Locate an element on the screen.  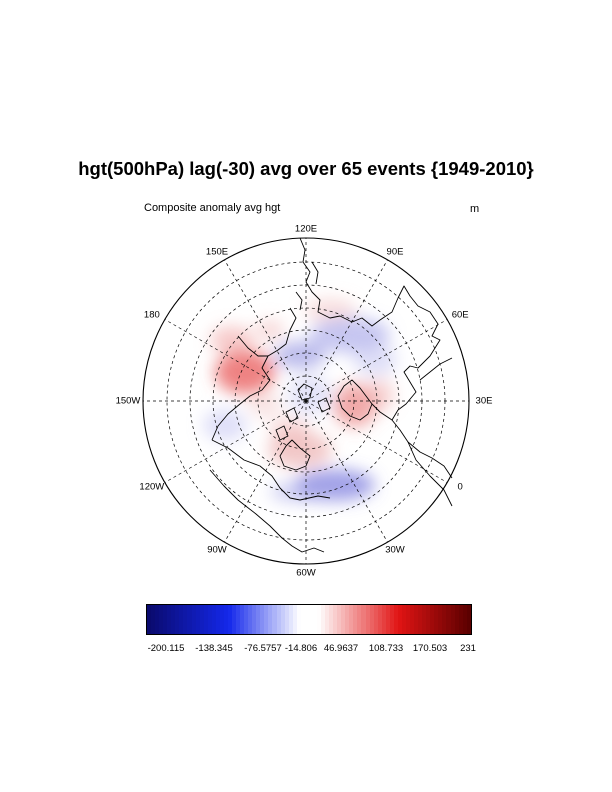
longitude-label: 60E is located at coordinates (460, 315).